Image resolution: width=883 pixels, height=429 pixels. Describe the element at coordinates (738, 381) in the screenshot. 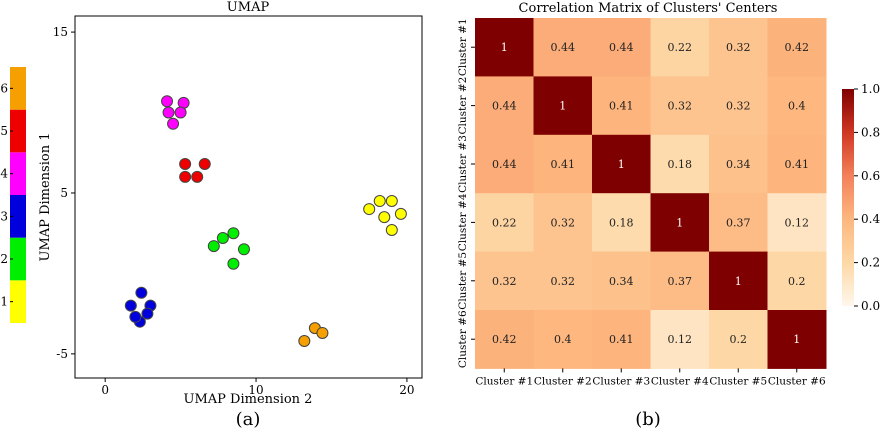

I see `heatmap-col-label: Cluster #5` at that location.